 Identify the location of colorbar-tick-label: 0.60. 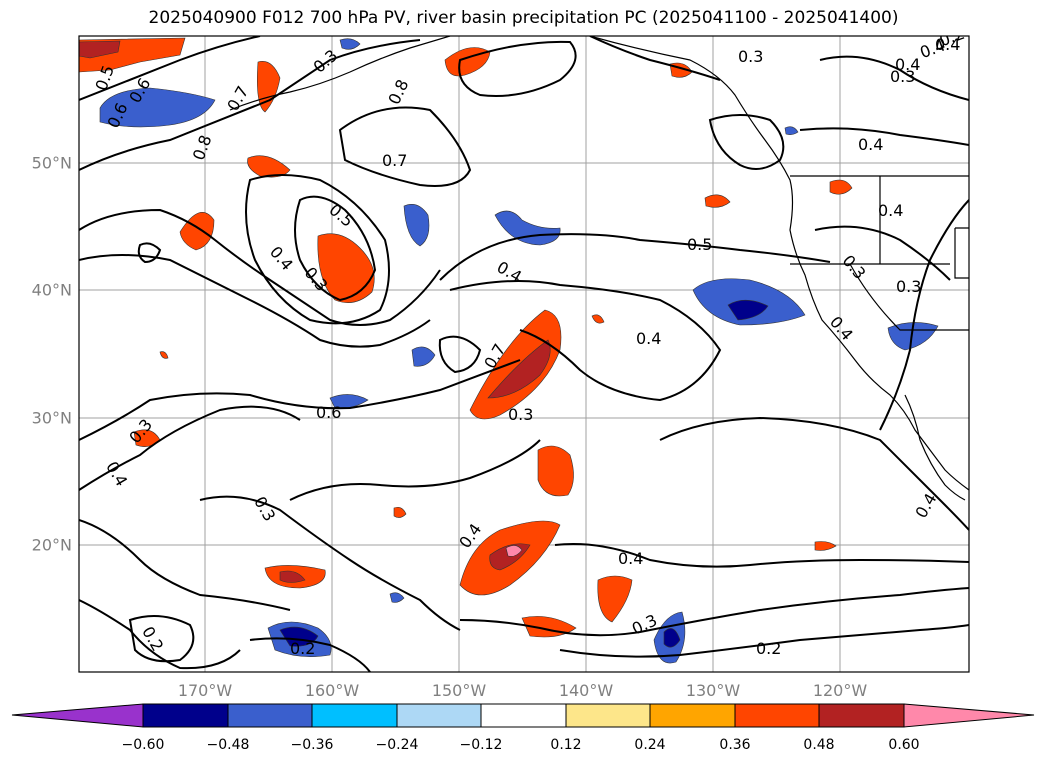
(904, 745).